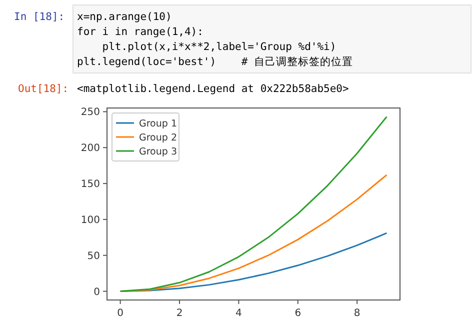 The image size is (474, 327). What do you see at coordinates (215, 62) in the screenshot?
I see `annotation: plt.legend(loc='best') # 自己调整标签的位置` at bounding box center [215, 62].